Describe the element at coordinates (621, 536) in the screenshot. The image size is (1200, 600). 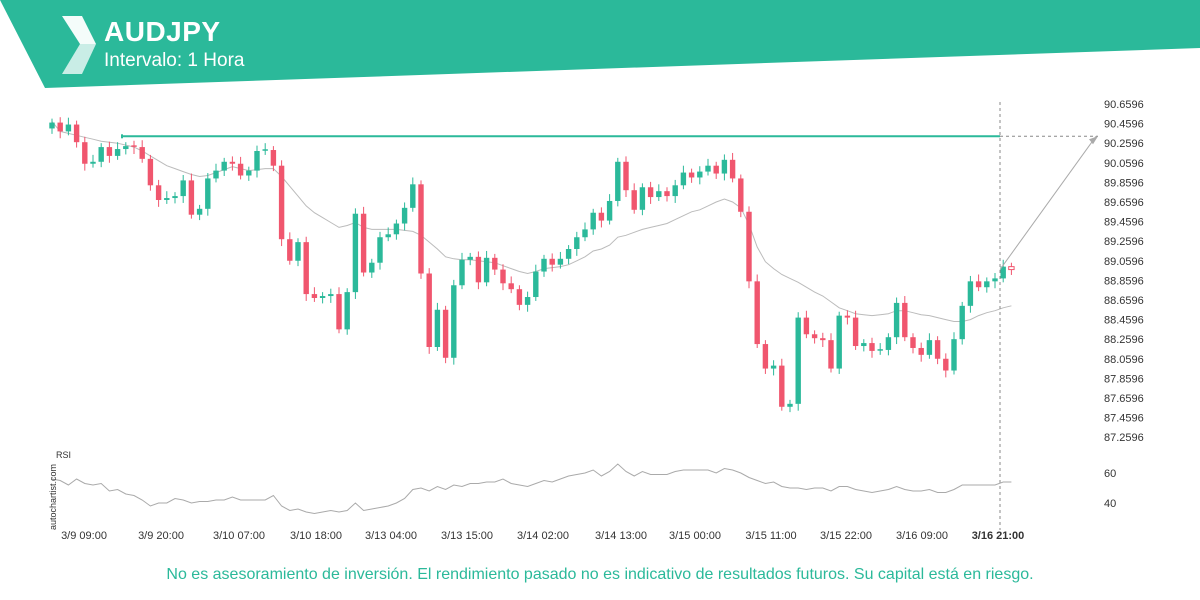
I see `x-tick-label: 3/14 13:00` at that location.